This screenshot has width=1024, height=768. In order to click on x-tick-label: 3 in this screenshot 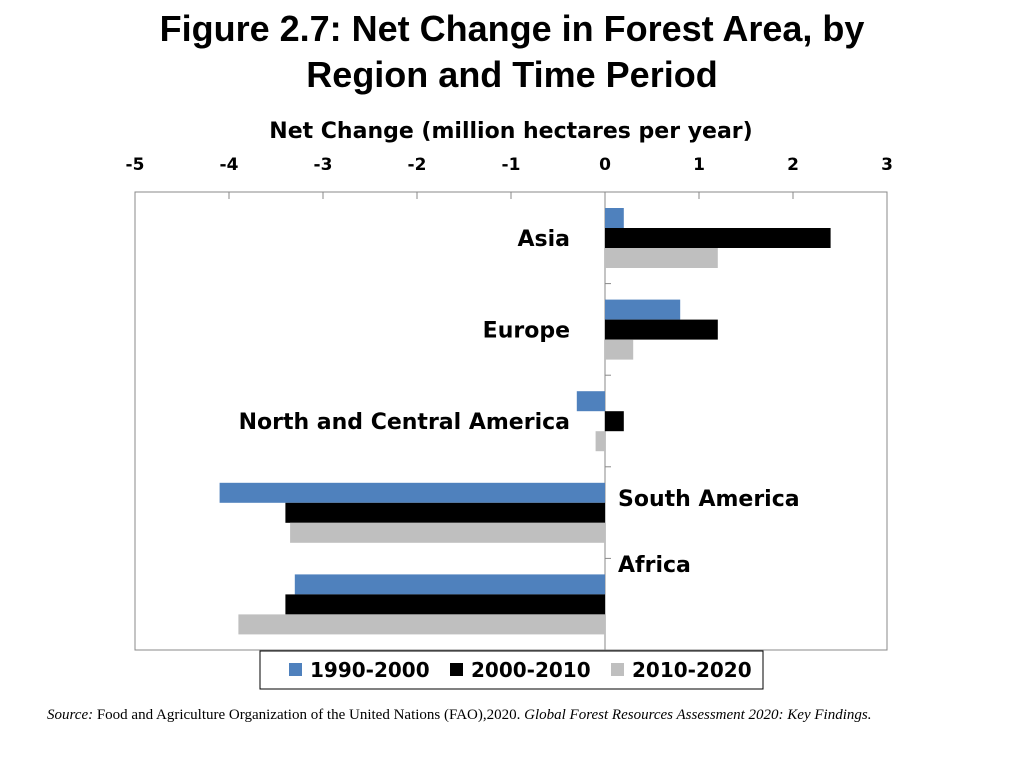, I will do `click(887, 165)`.